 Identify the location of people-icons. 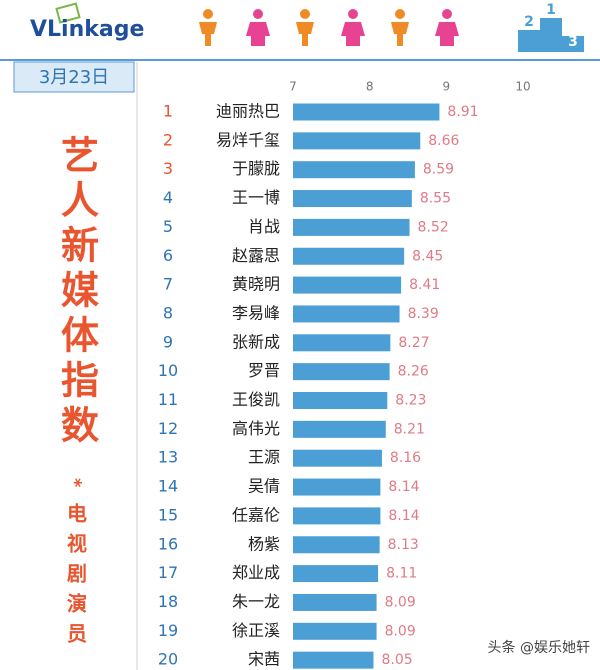
(329, 27).